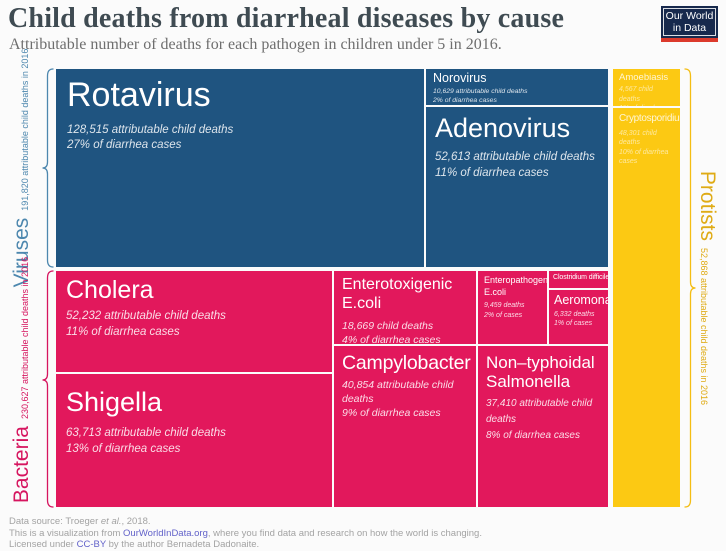  I want to click on pathogen-share: 4% of diarrhea cases, so click(391, 339).